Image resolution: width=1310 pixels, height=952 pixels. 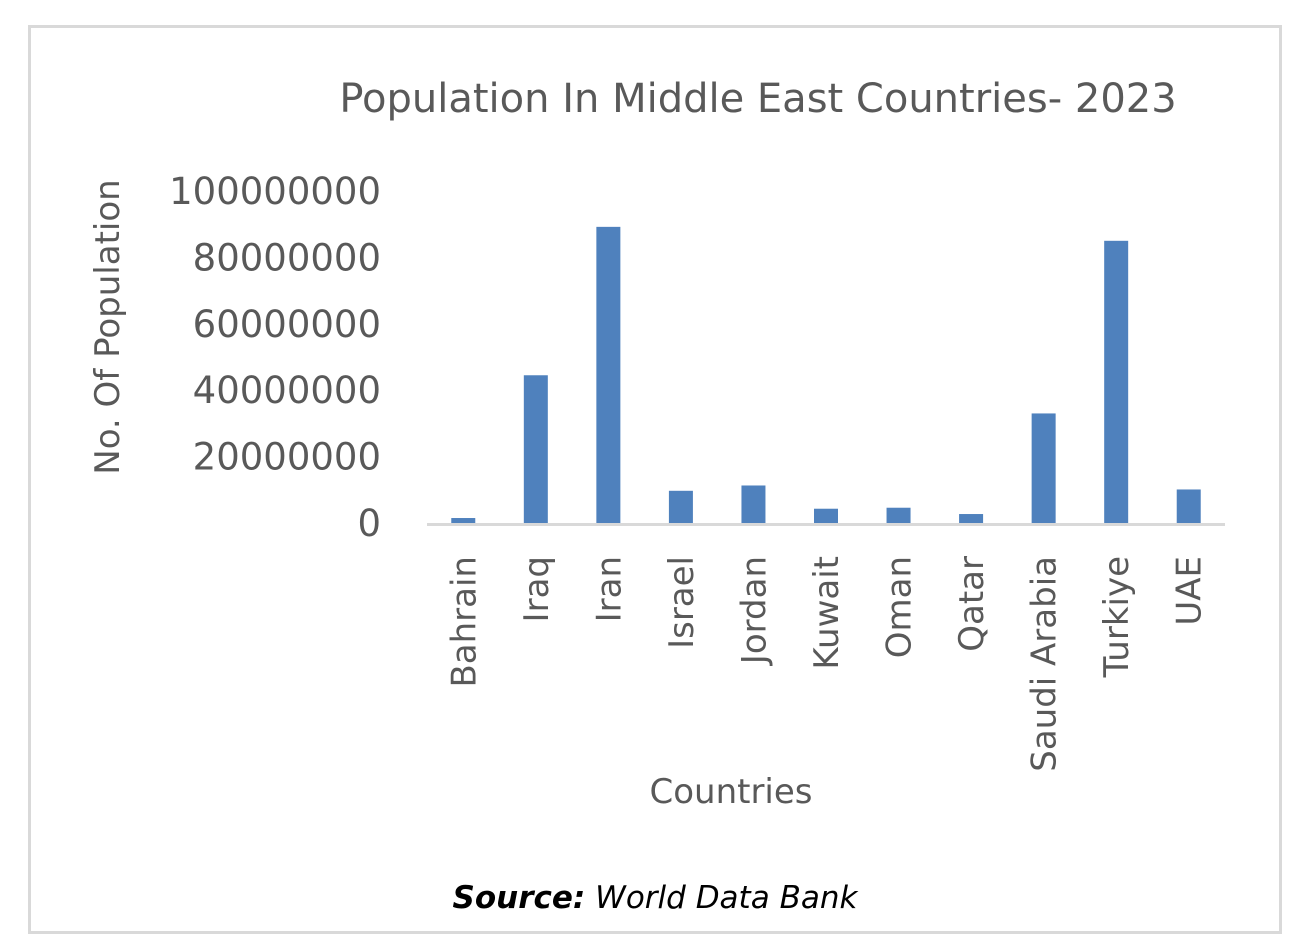 What do you see at coordinates (519, 898) in the screenshot?
I see `source-label: Source:` at bounding box center [519, 898].